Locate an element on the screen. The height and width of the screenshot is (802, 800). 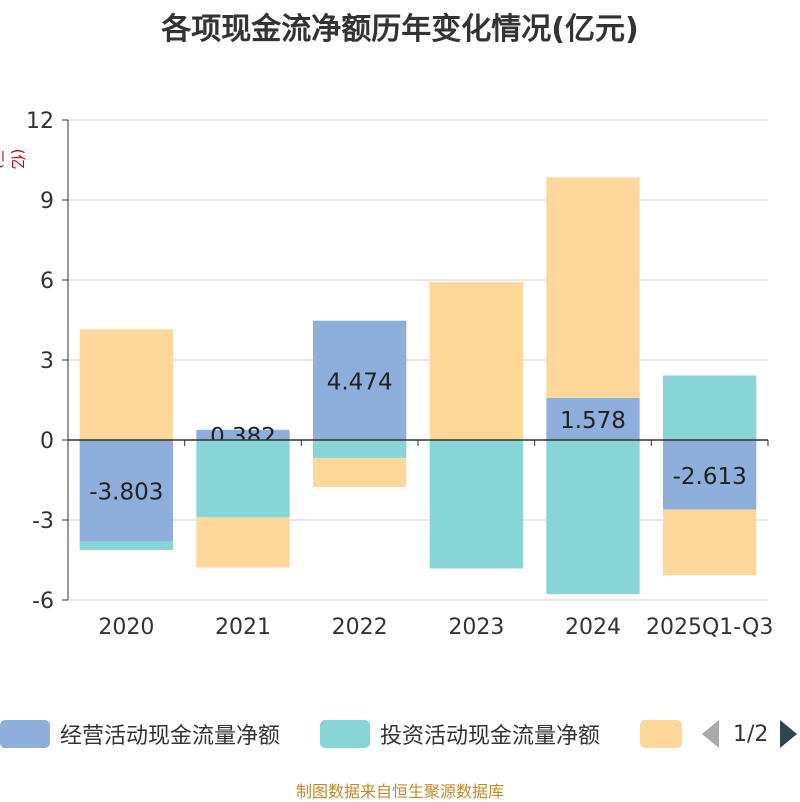
x-tick-label: 2025Q1-Q3 is located at coordinates (709, 627).